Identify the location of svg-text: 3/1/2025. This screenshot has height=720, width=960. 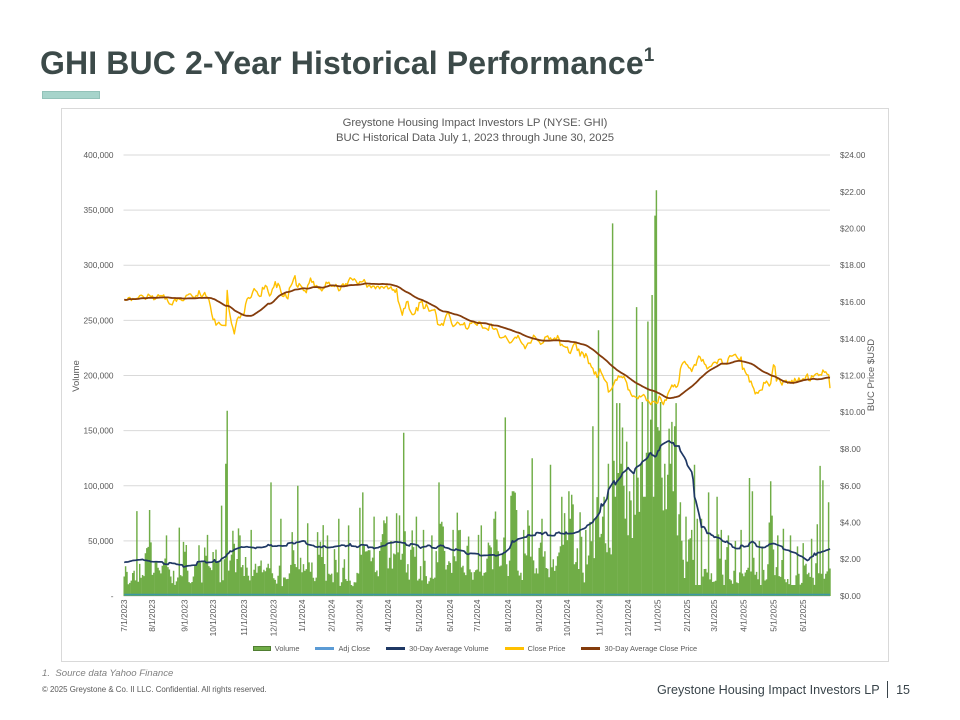
(714, 615).